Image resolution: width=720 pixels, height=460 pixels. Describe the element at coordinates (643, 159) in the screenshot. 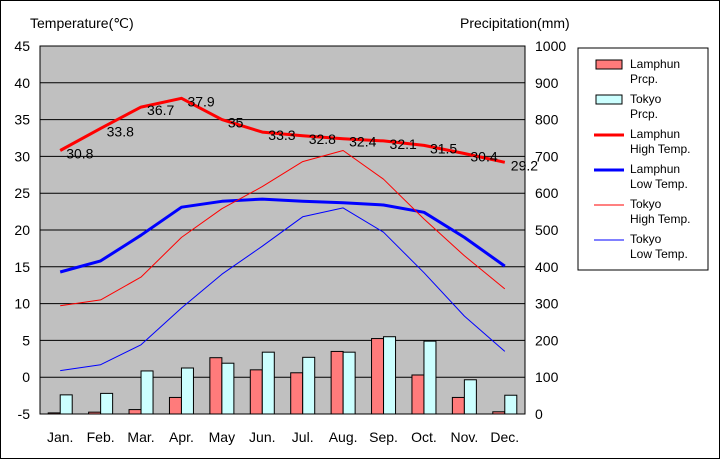

I see `legend-box` at that location.